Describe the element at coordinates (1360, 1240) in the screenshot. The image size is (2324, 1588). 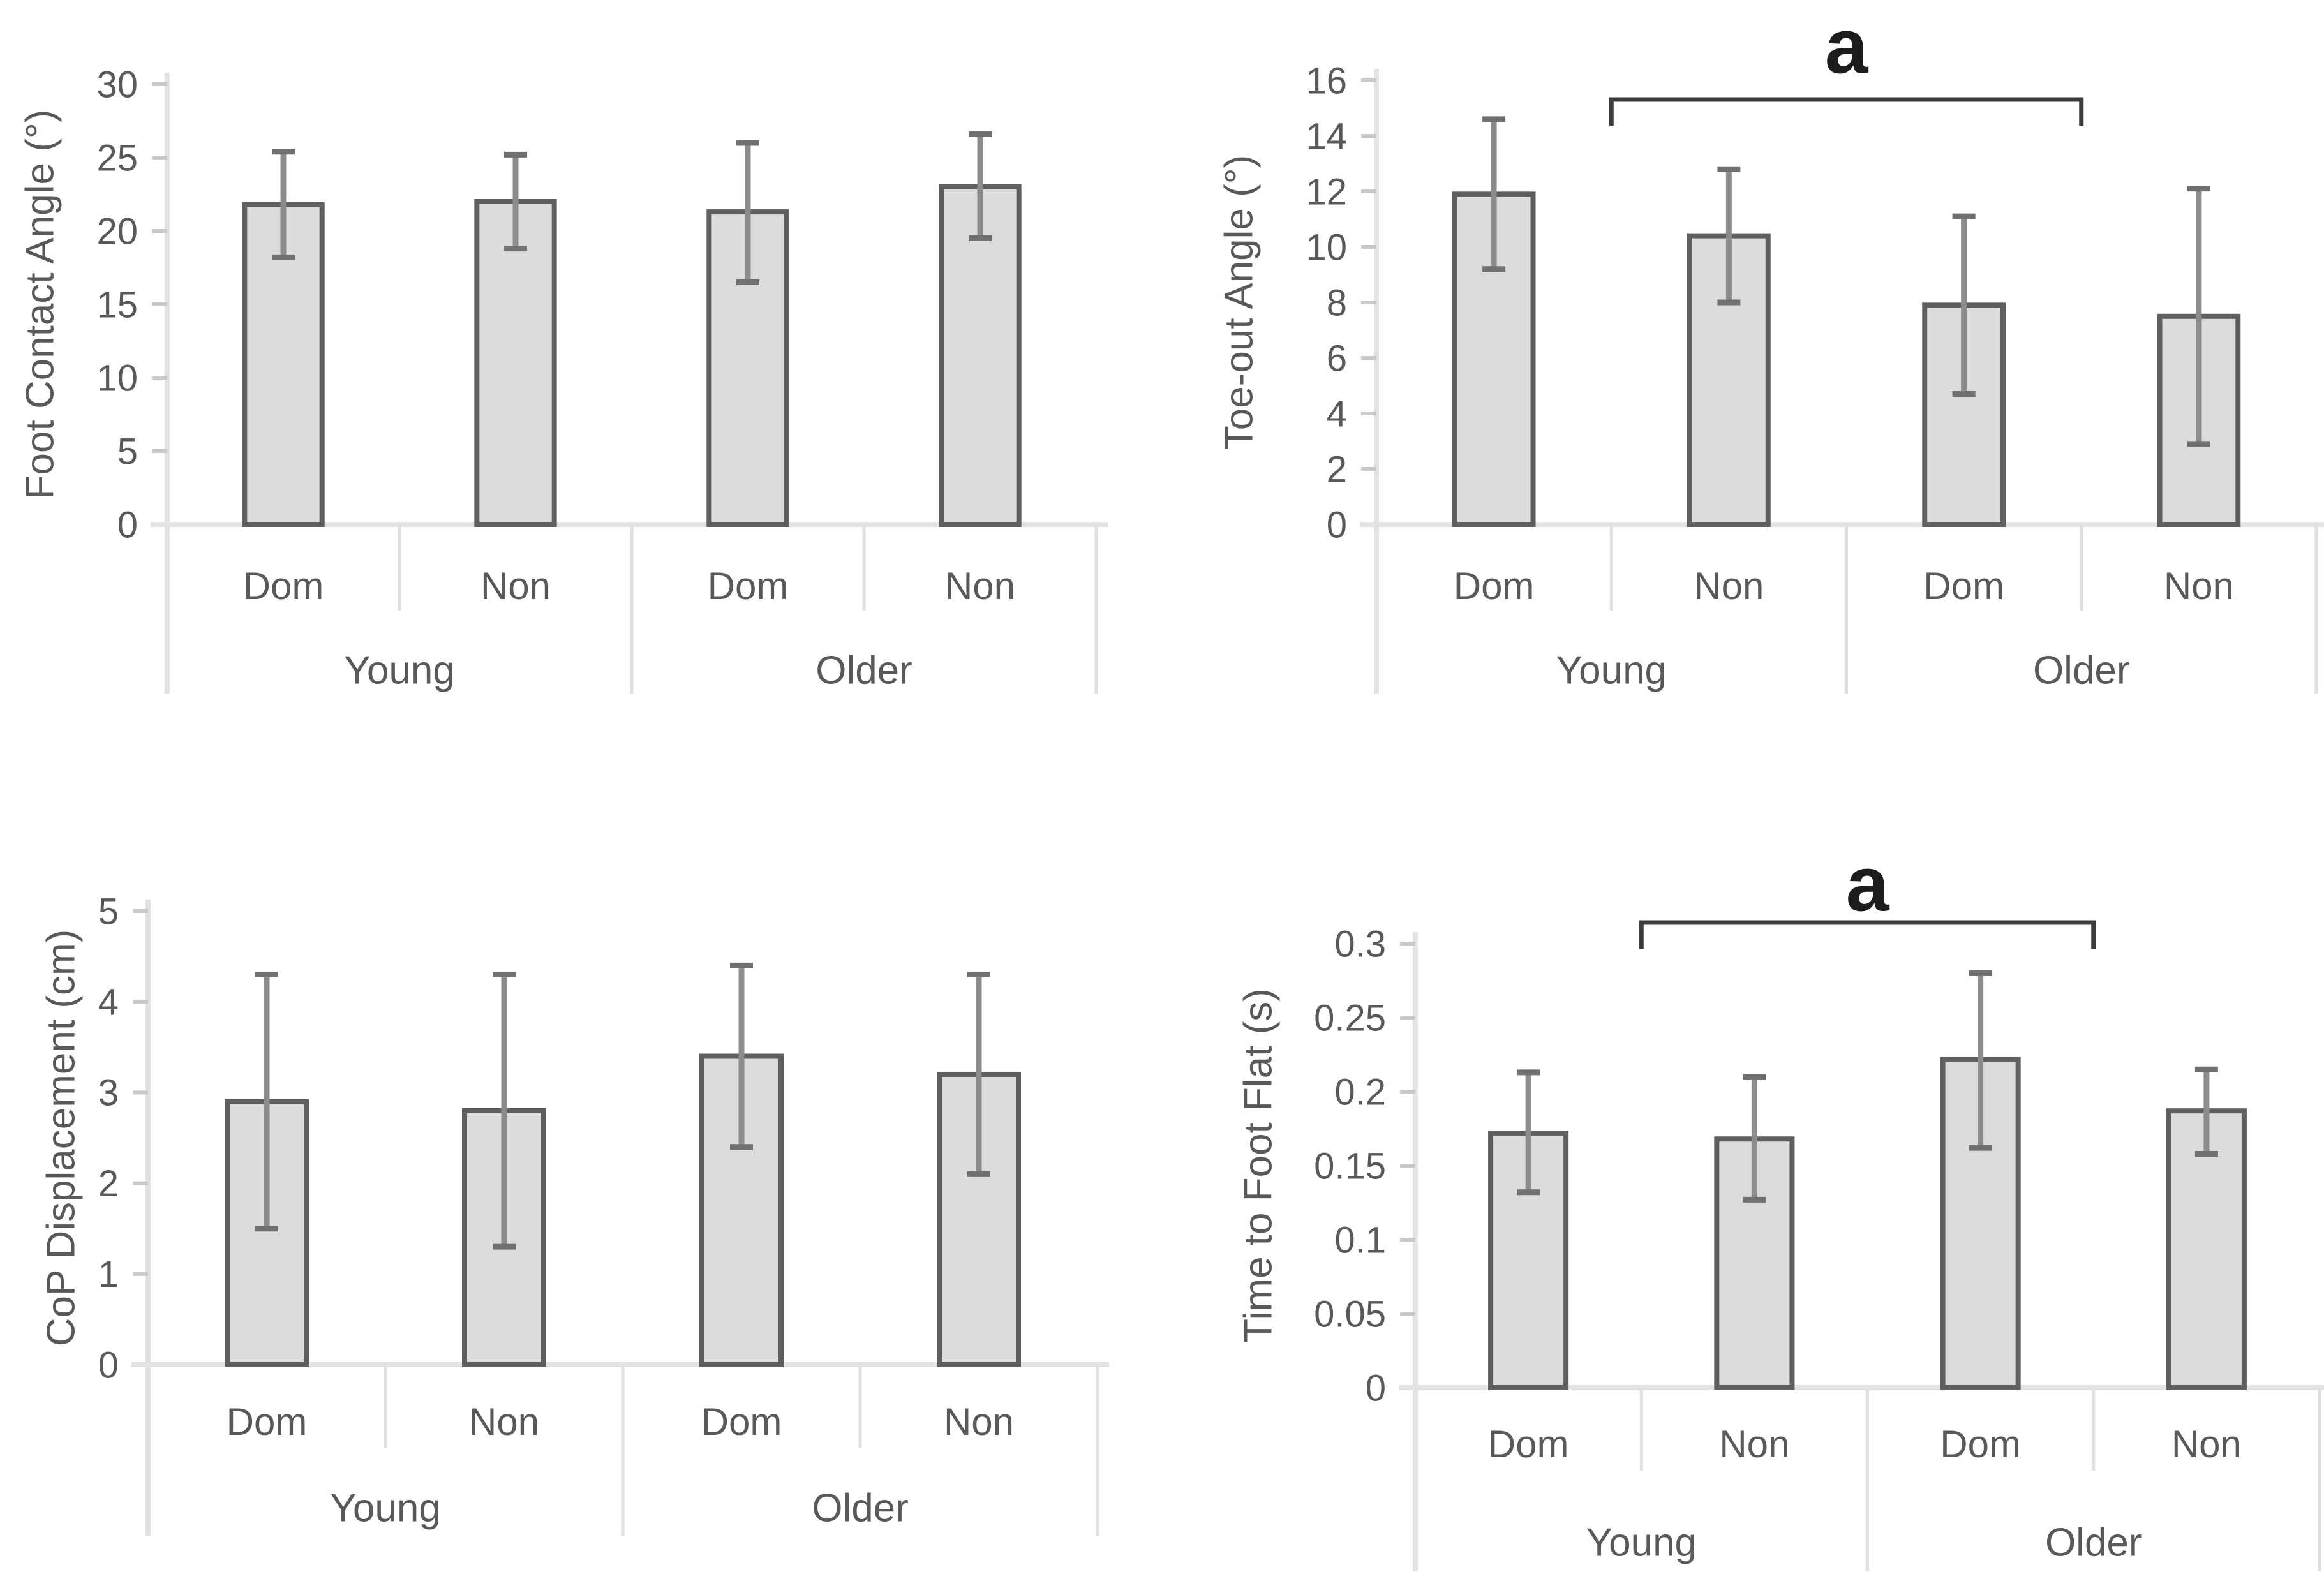
I see `y-tick-label: 0.1` at that location.